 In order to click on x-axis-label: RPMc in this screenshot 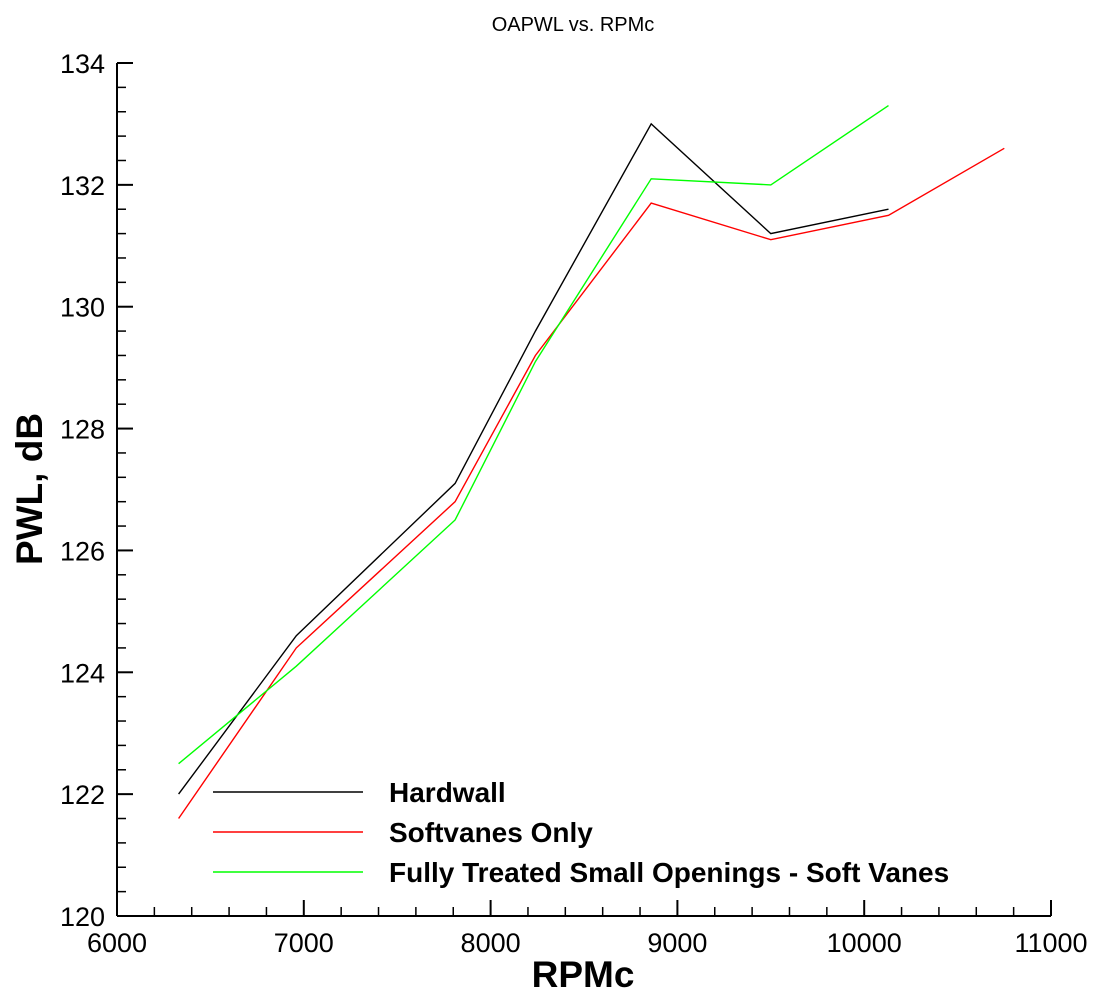, I will do `click(583, 974)`.